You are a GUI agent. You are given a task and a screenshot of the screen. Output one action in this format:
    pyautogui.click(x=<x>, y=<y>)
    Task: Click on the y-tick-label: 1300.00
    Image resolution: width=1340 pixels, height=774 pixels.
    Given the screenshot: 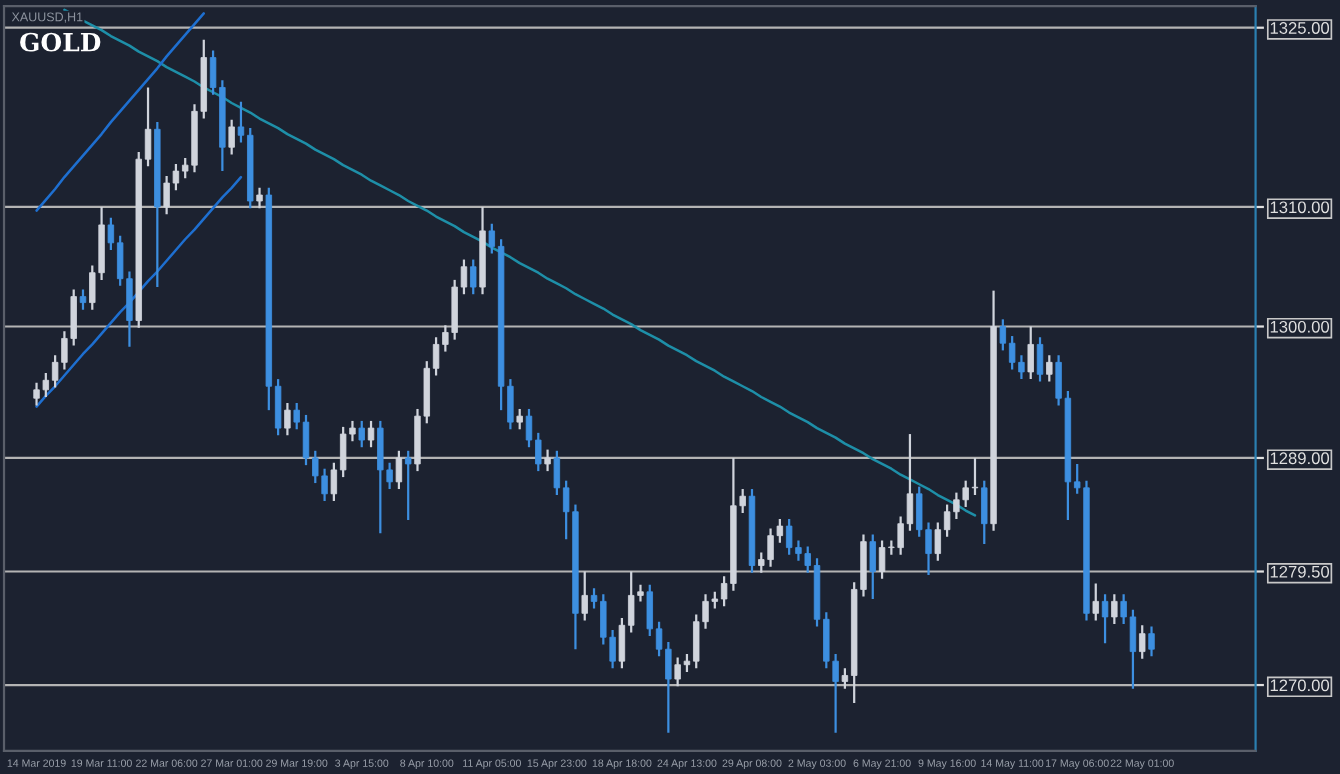 What is the action you would take?
    pyautogui.click(x=1300, y=326)
    